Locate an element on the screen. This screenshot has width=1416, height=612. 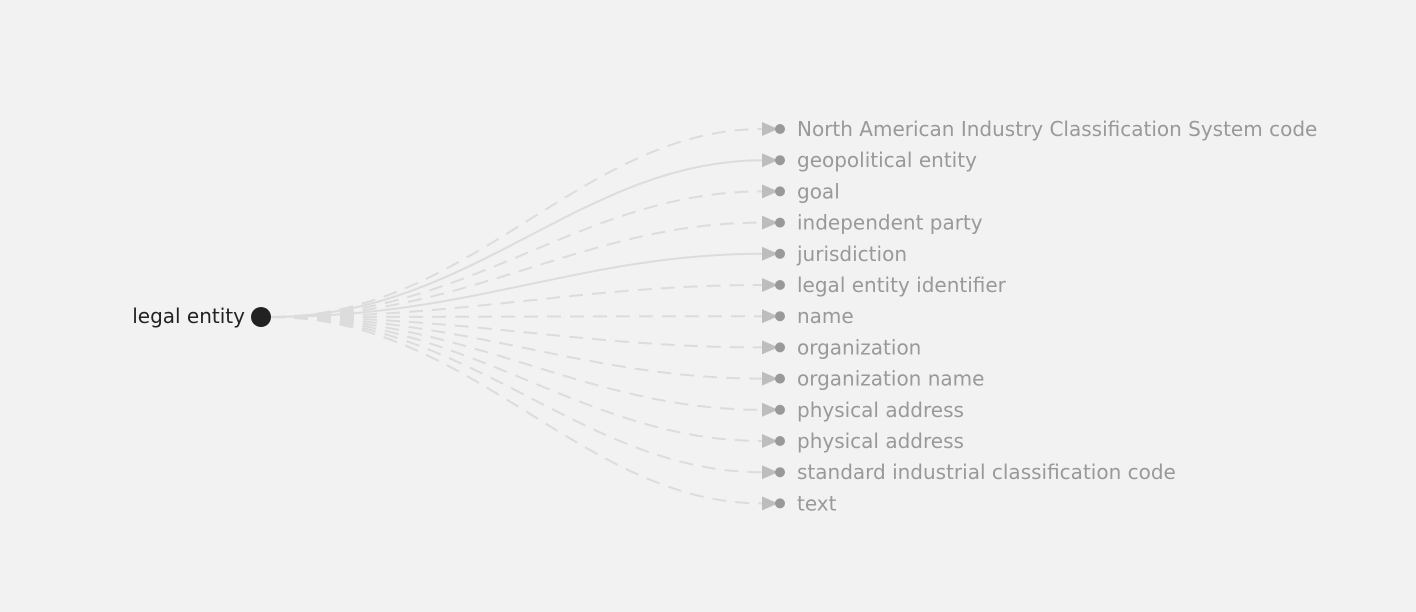
child-node-label: text is located at coordinates (817, 503).